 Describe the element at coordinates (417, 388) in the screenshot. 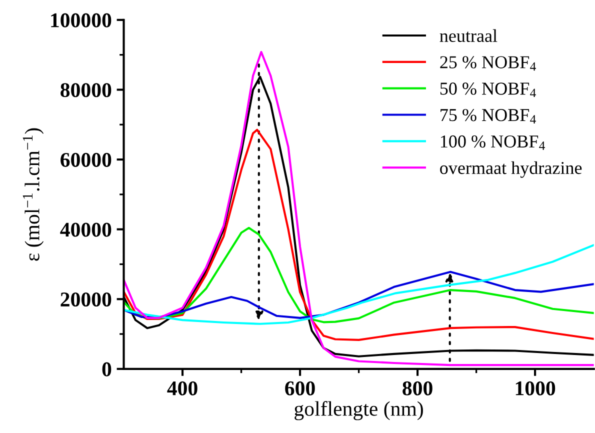

I see `x-tick-label: 800` at that location.